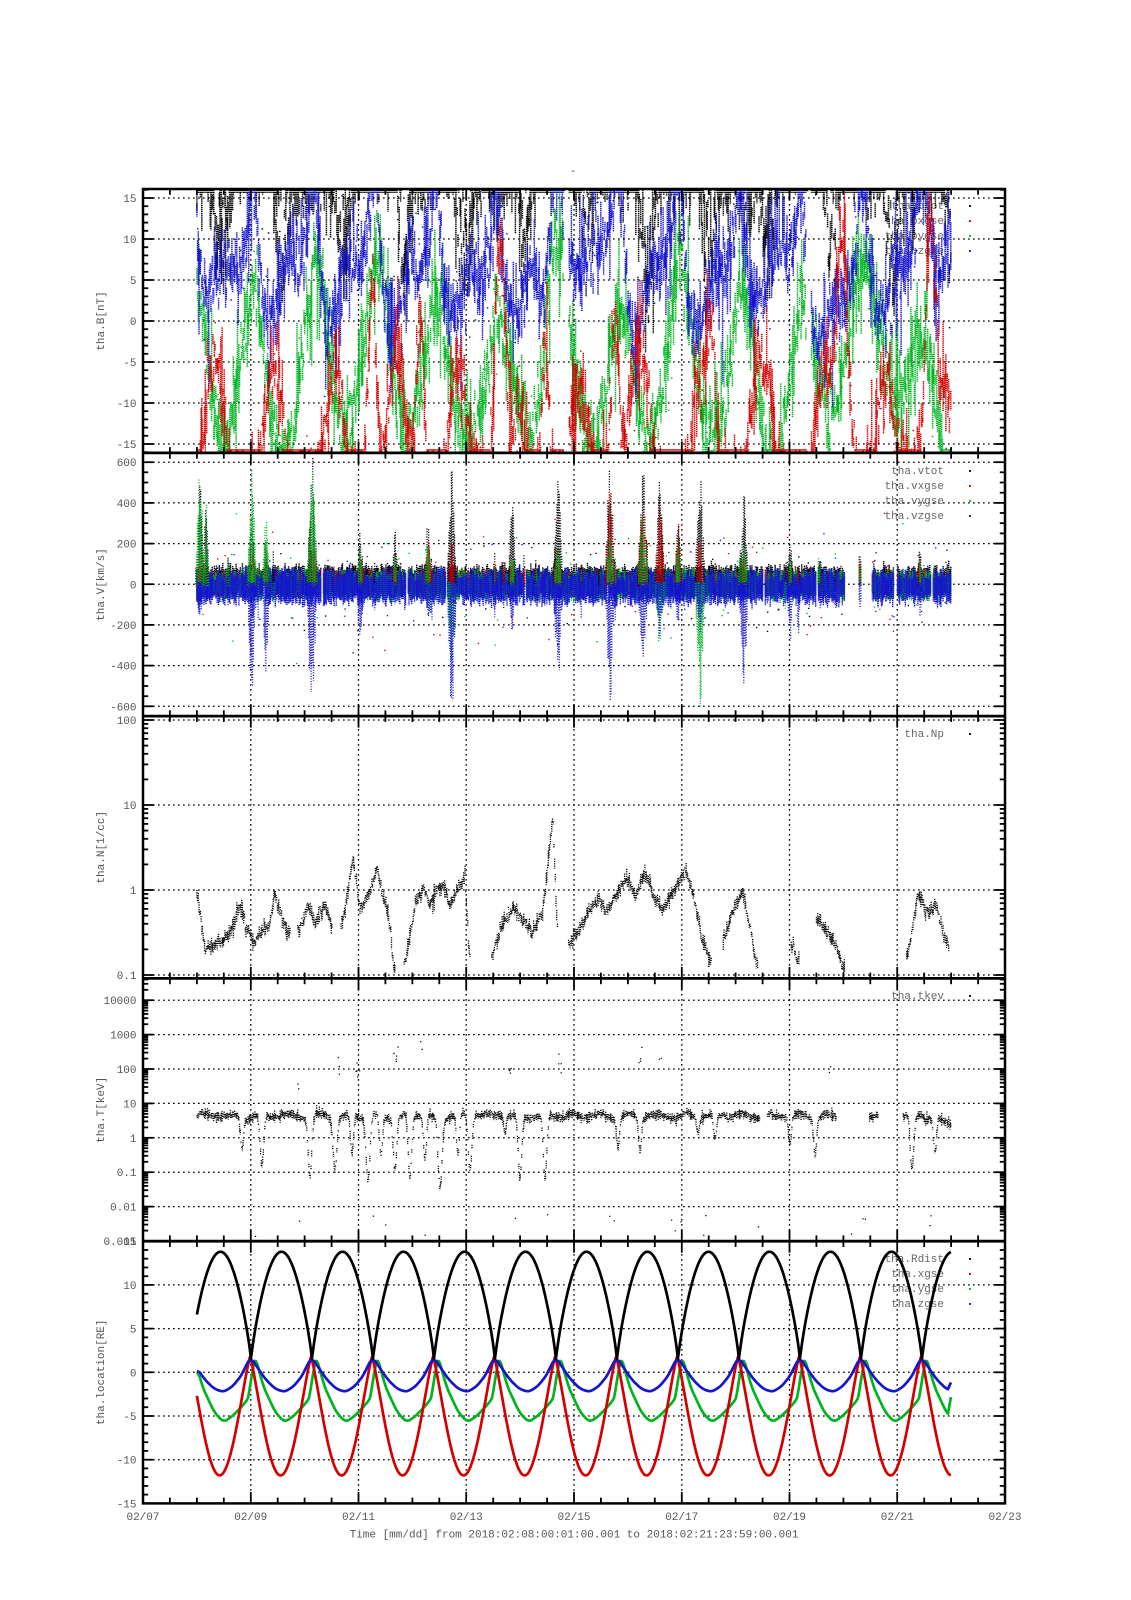  I want to click on svg-text: tha.T[keV], so click(102, 1110).